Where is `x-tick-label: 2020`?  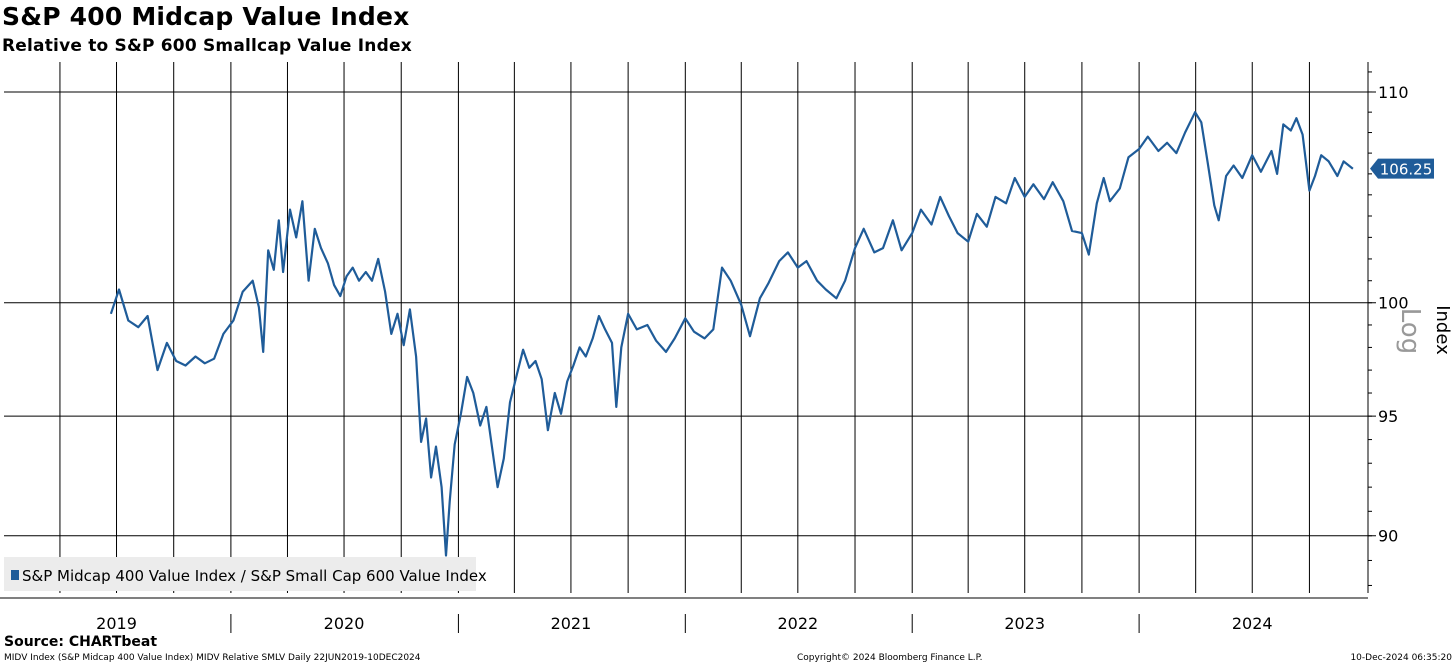 x-tick-label: 2020 is located at coordinates (344, 623).